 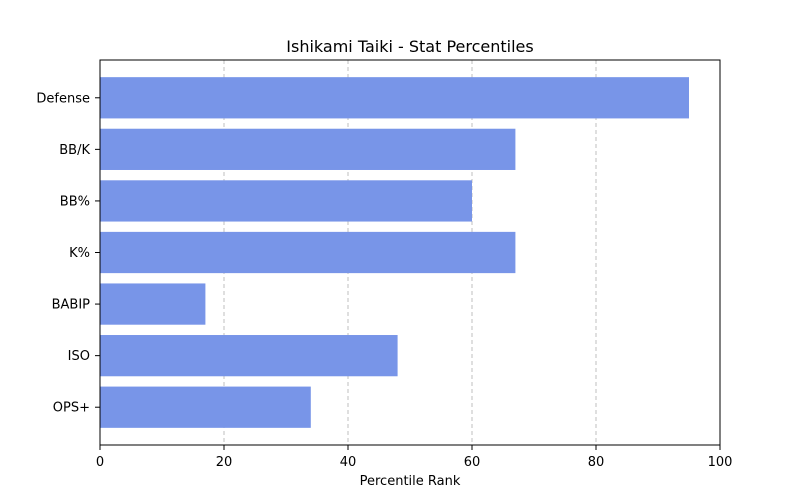 What do you see at coordinates (409, 46) in the screenshot?
I see `chart-title: Ishikami Taiki - Stat Percentiles` at bounding box center [409, 46].